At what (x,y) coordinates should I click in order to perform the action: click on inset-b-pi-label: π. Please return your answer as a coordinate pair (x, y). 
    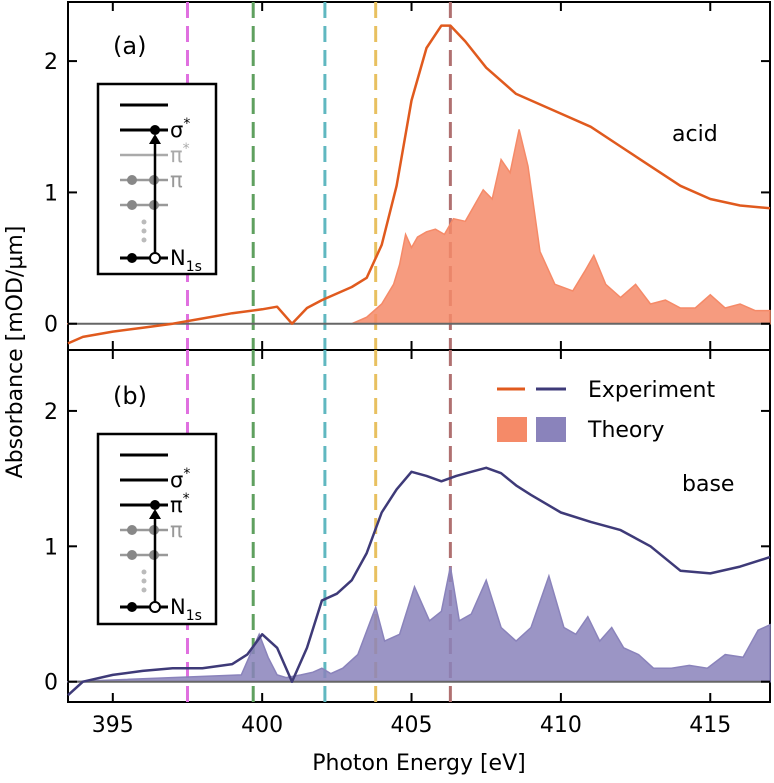
    Looking at the image, I should click on (176, 530).